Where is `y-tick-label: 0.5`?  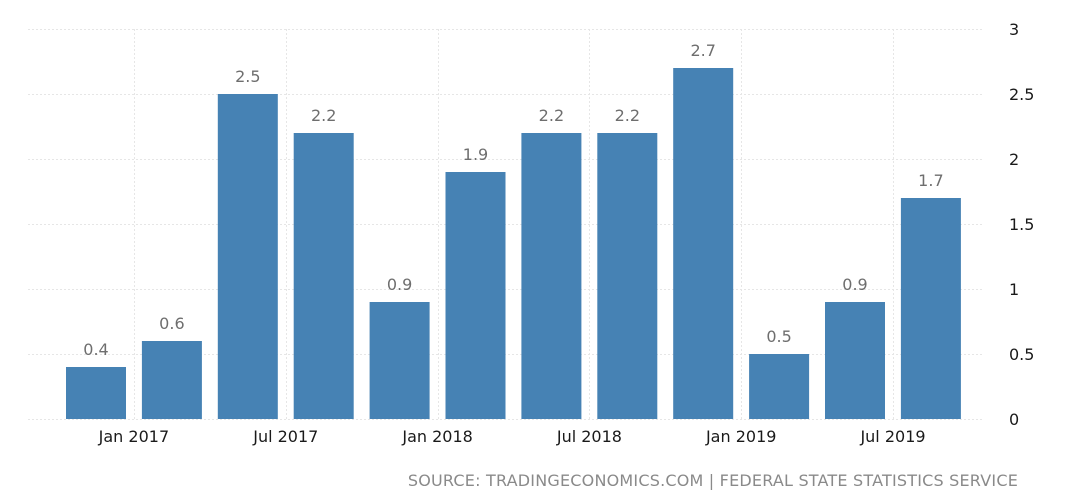 y-tick-label: 0.5 is located at coordinates (1021, 354).